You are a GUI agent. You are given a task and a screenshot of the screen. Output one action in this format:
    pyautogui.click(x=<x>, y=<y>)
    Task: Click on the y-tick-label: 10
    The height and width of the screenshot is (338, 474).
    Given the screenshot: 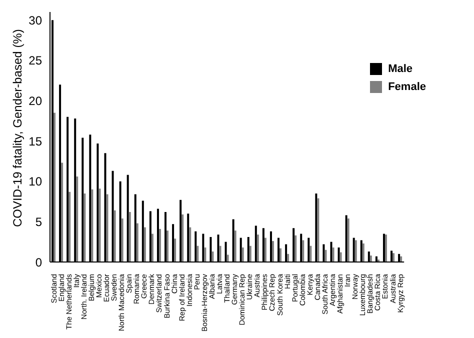 What is the action you would take?
    pyautogui.click(x=35, y=181)
    